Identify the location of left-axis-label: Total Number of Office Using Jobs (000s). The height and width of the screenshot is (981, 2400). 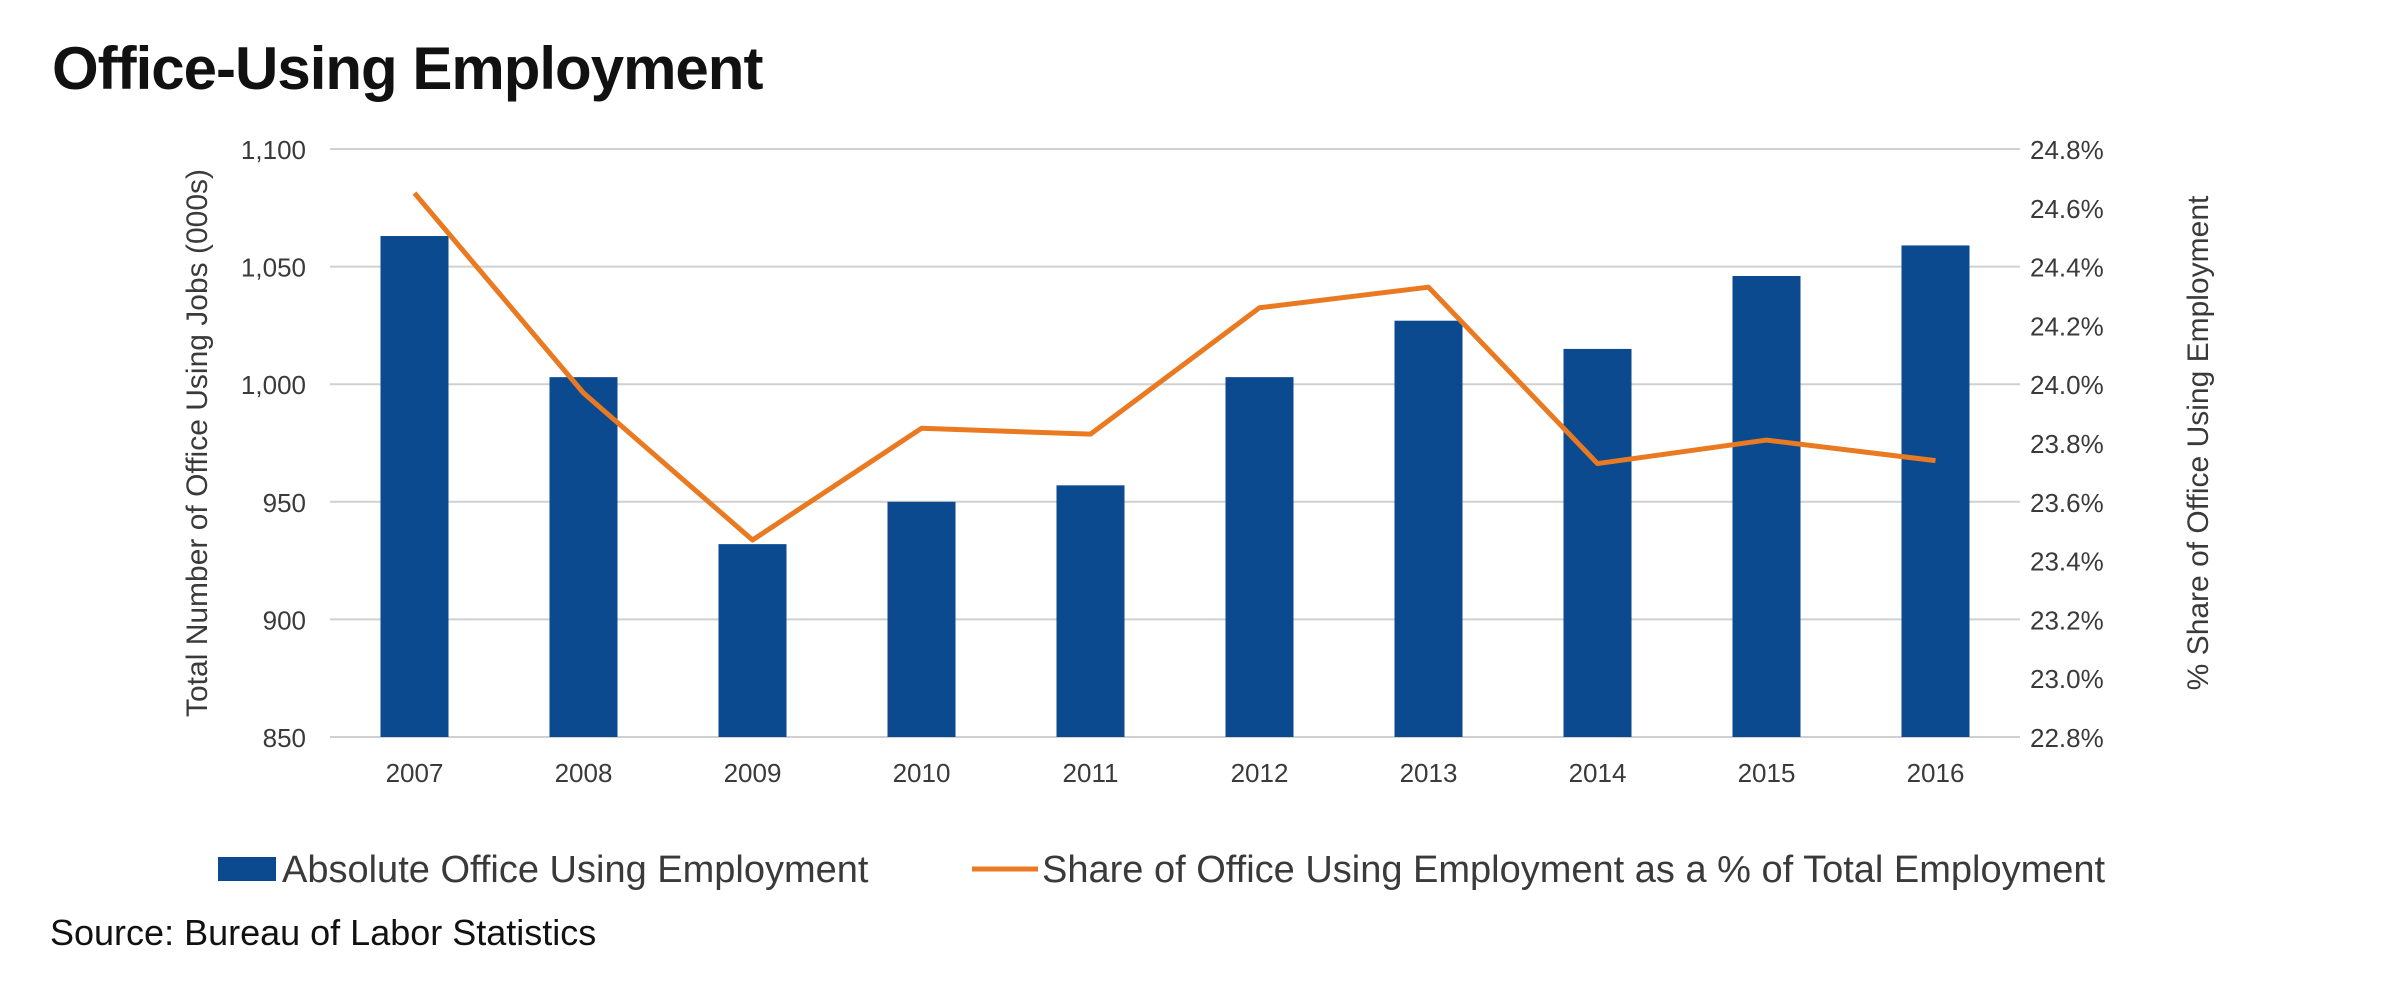
(197, 443).